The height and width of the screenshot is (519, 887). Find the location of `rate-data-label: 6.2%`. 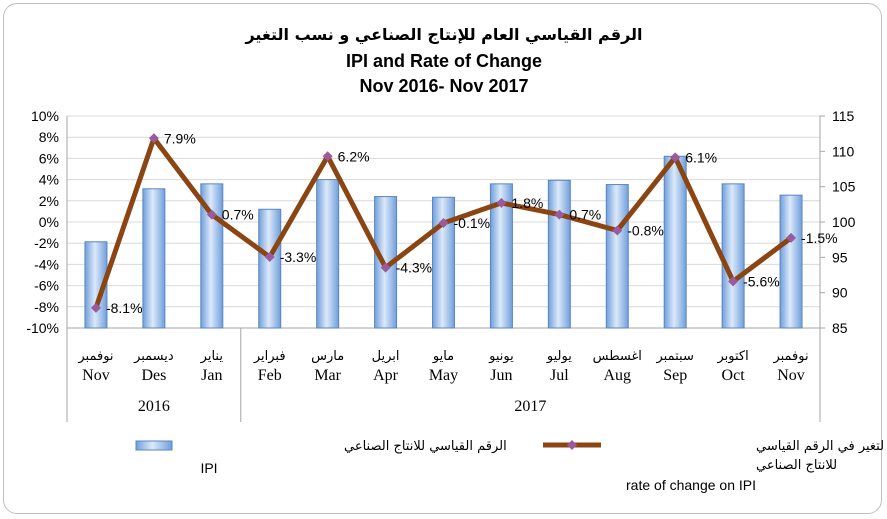

rate-data-label: 6.2% is located at coordinates (354, 156).